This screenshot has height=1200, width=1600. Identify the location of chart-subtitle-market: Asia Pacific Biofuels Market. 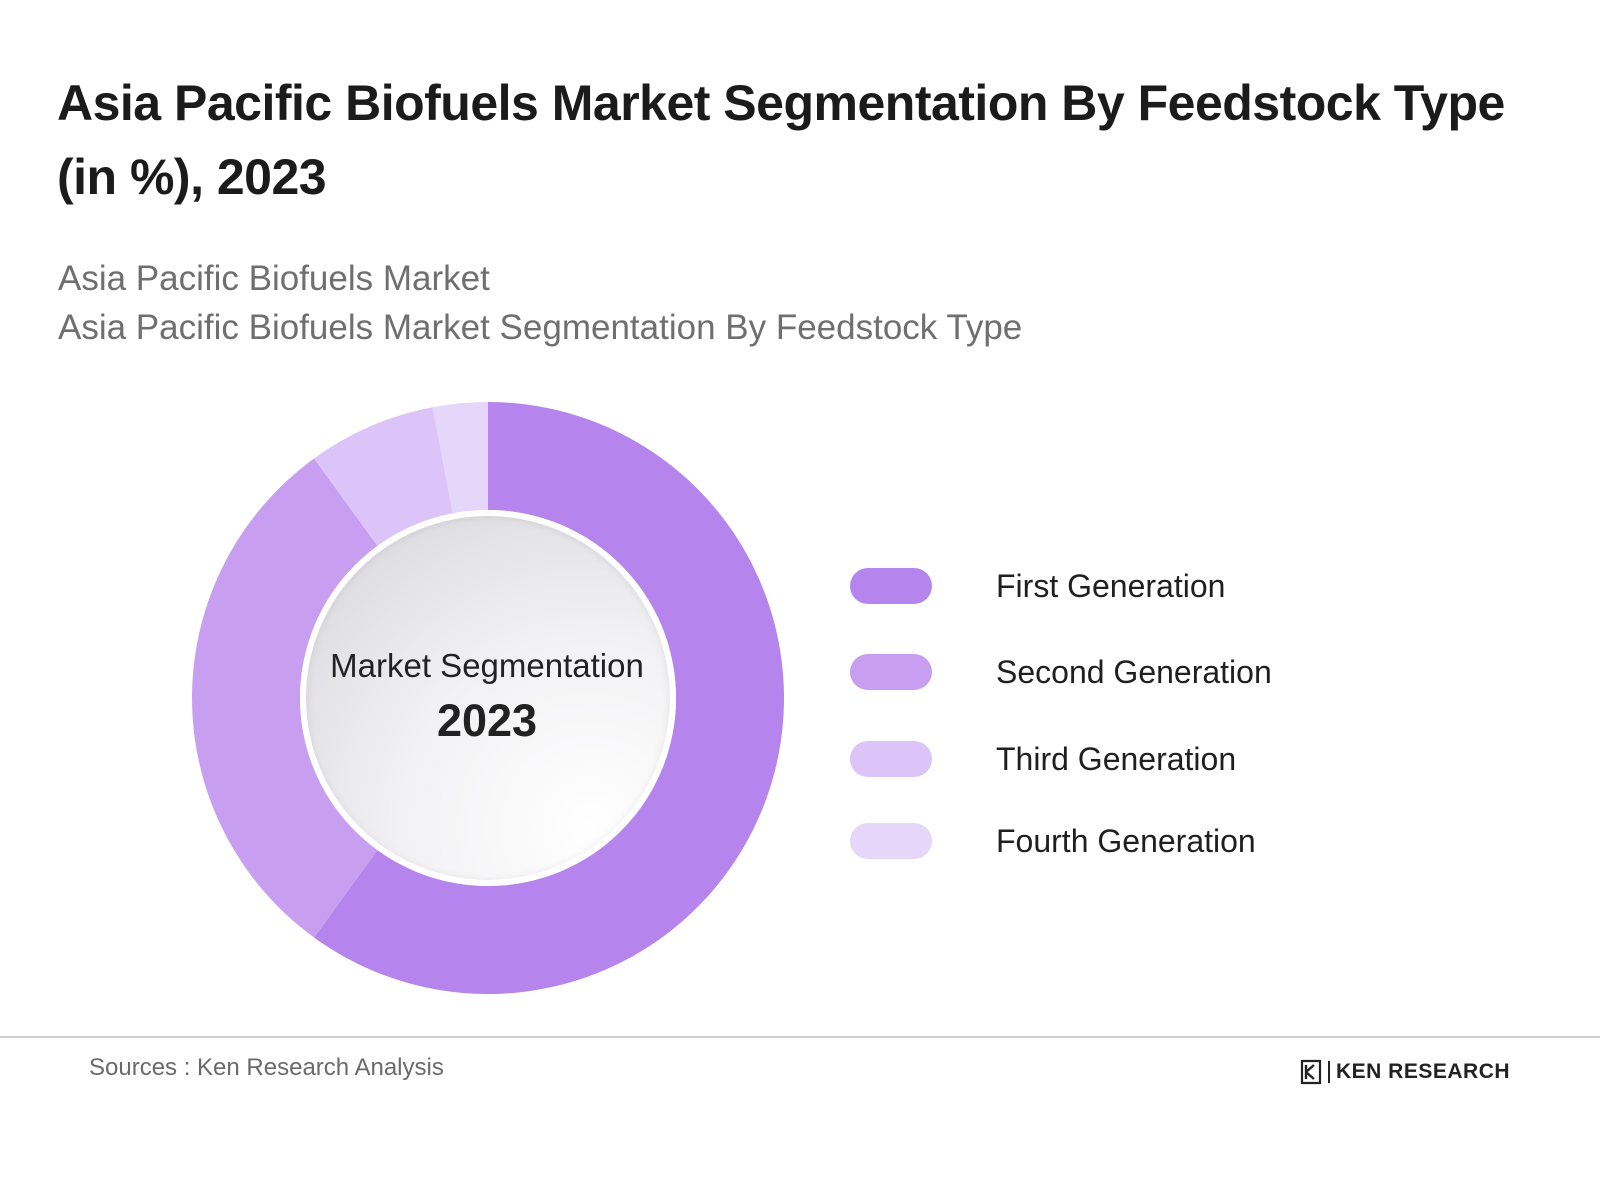
(274, 278).